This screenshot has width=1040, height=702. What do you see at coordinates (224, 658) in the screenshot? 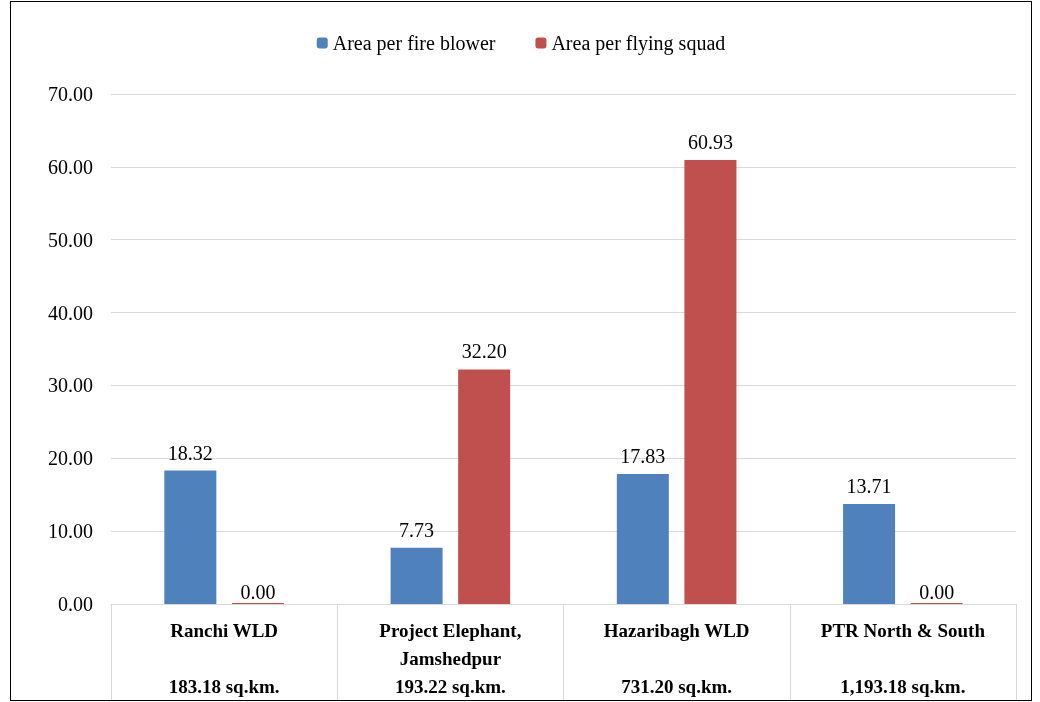
I see `category-label: Ranchi WLD 183.18 sq.km.` at bounding box center [224, 658].